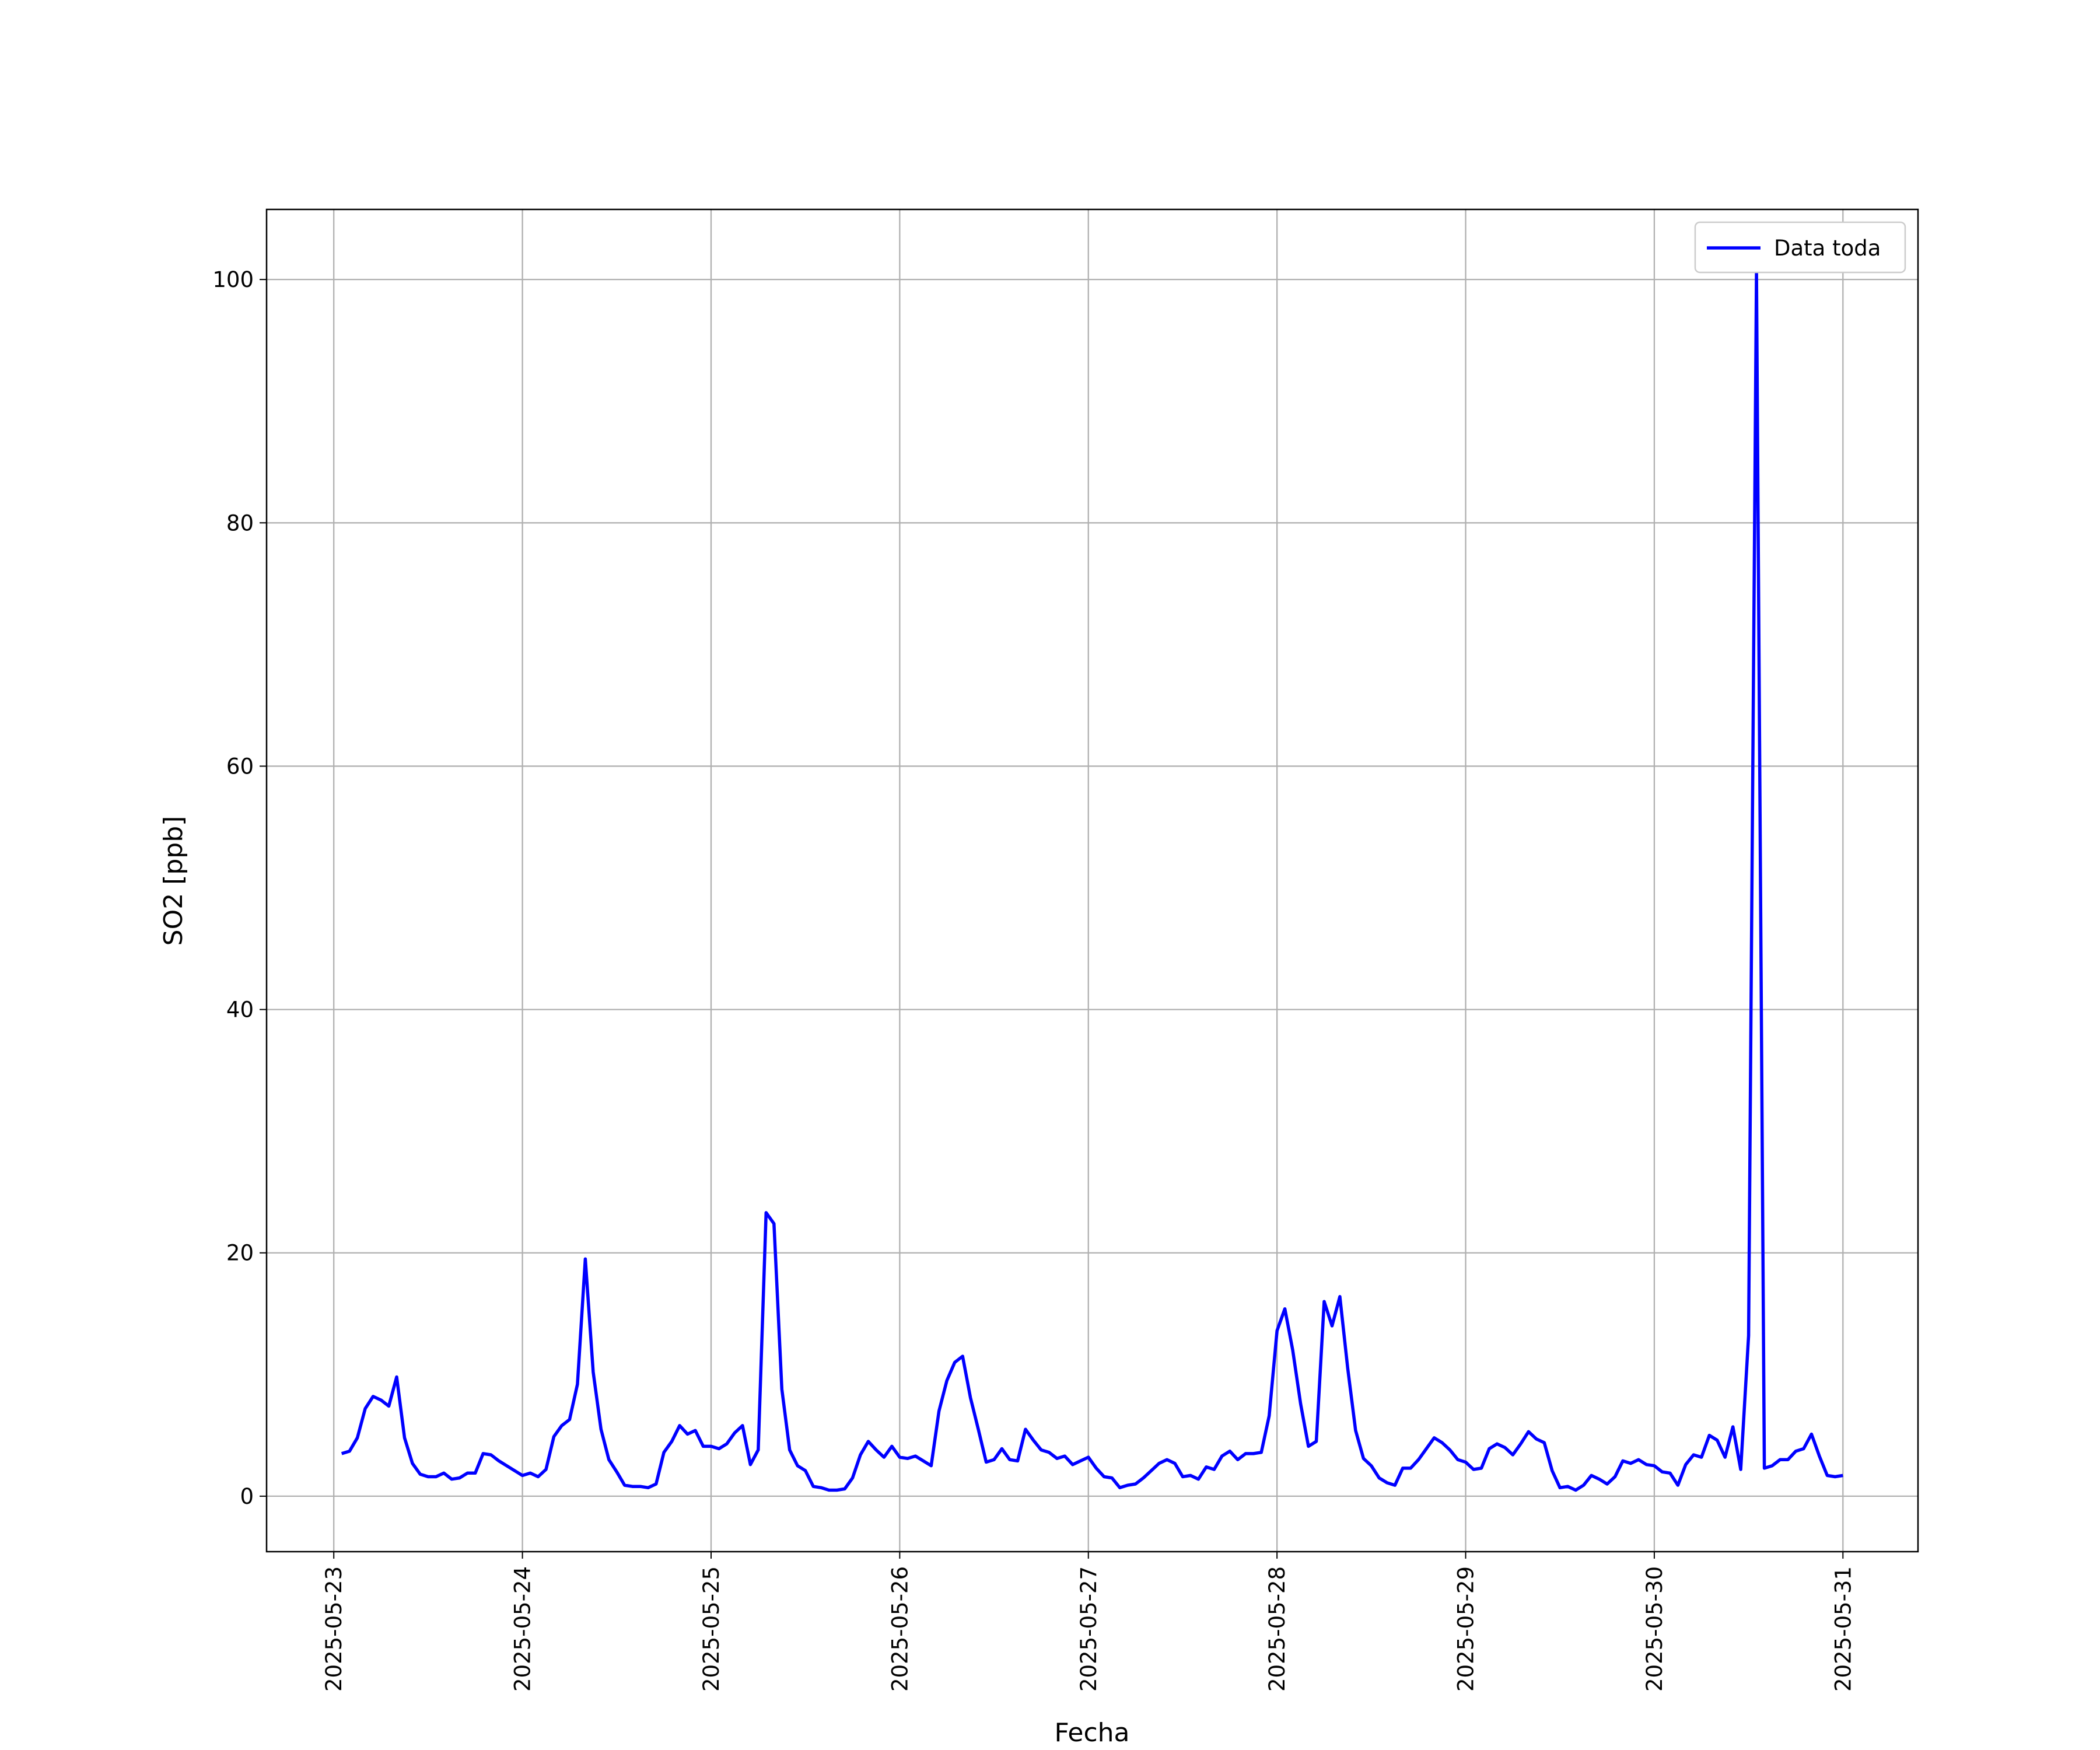 The height and width of the screenshot is (1750, 2100). I want to click on x-tick-label: 2025-05-29, so click(1466, 1629).